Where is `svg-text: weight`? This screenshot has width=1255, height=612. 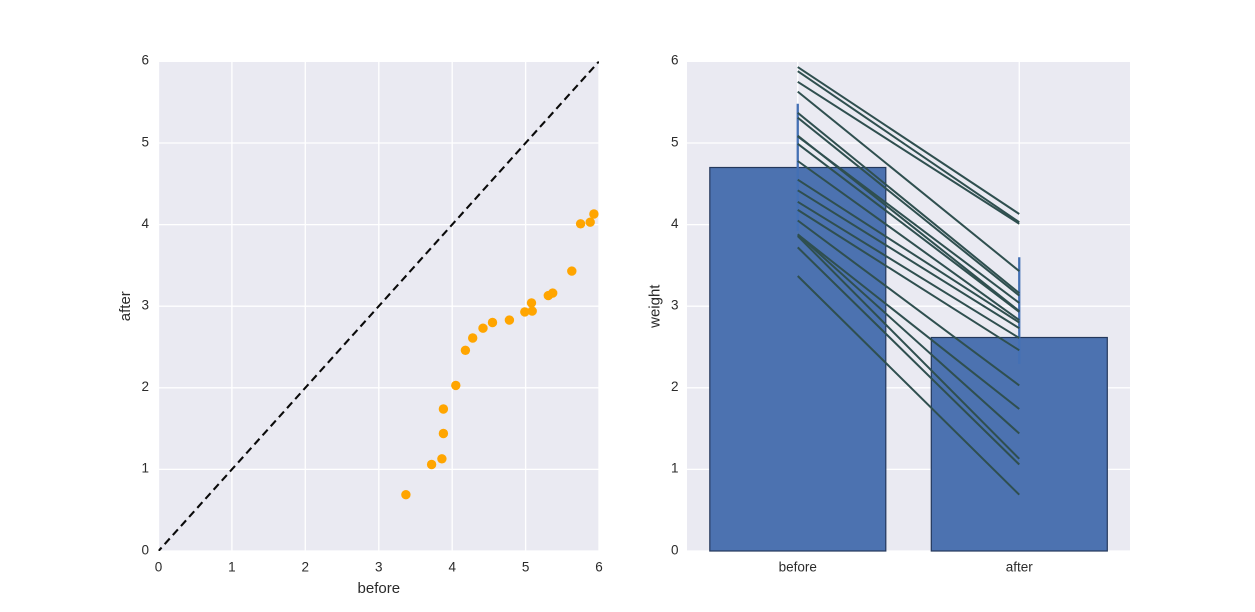 svg-text: weight is located at coordinates (654, 306).